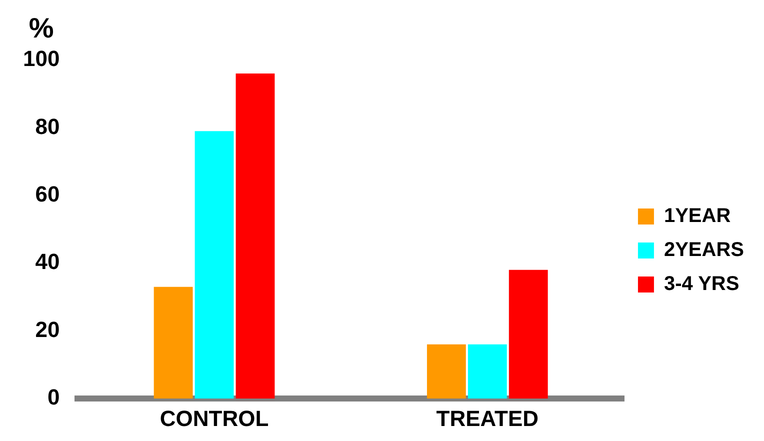 The width and height of the screenshot is (764, 441). Describe the element at coordinates (698, 216) in the screenshot. I see `legend-label: 1YEAR` at that location.